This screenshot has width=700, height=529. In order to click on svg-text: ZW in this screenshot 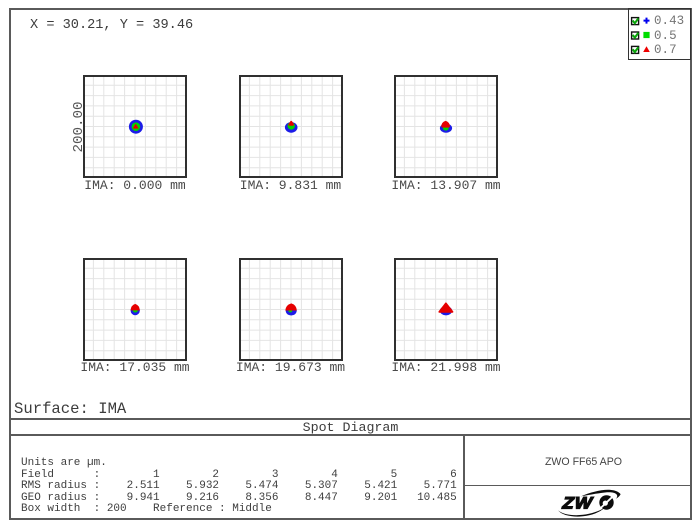, I will do `click(577, 502)`.